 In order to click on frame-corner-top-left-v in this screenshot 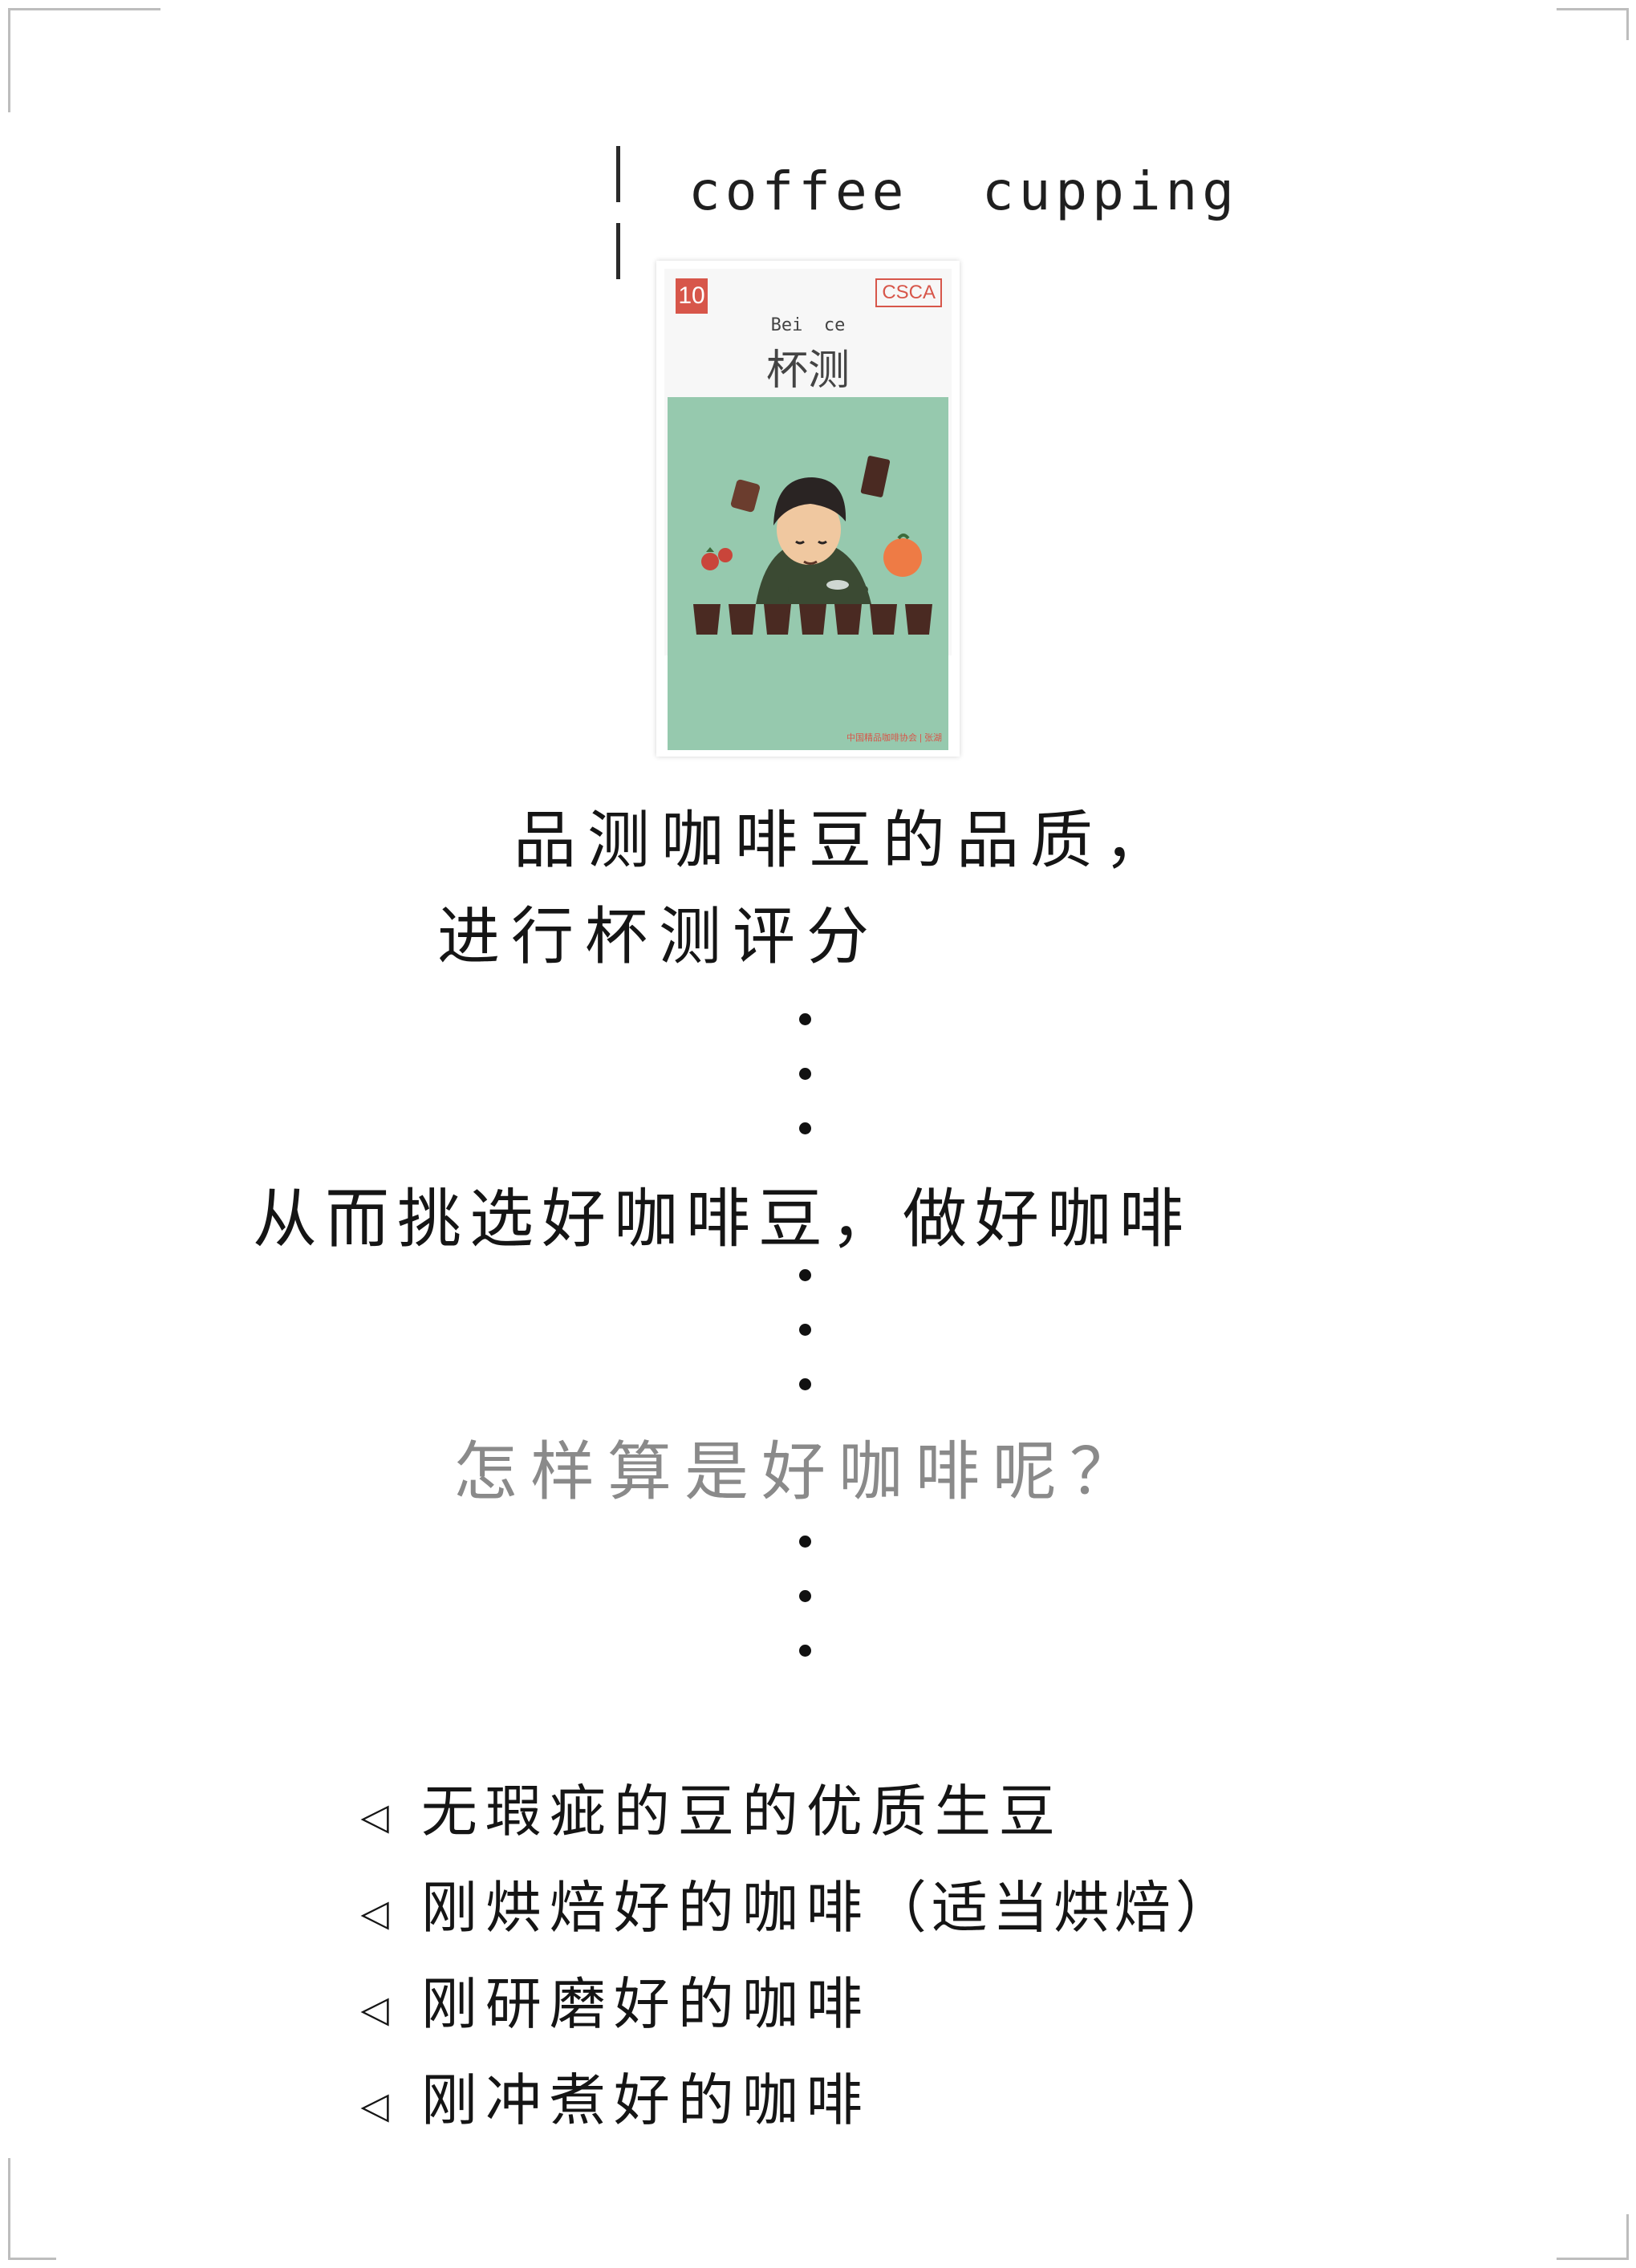, I will do `click(9, 60)`.